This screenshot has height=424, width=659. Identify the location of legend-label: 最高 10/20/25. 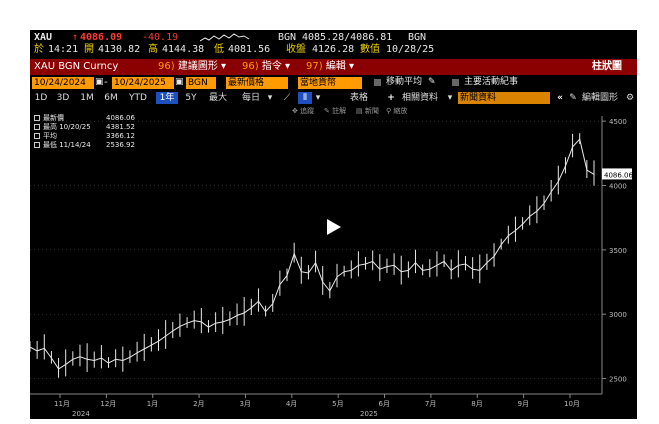
(67, 127).